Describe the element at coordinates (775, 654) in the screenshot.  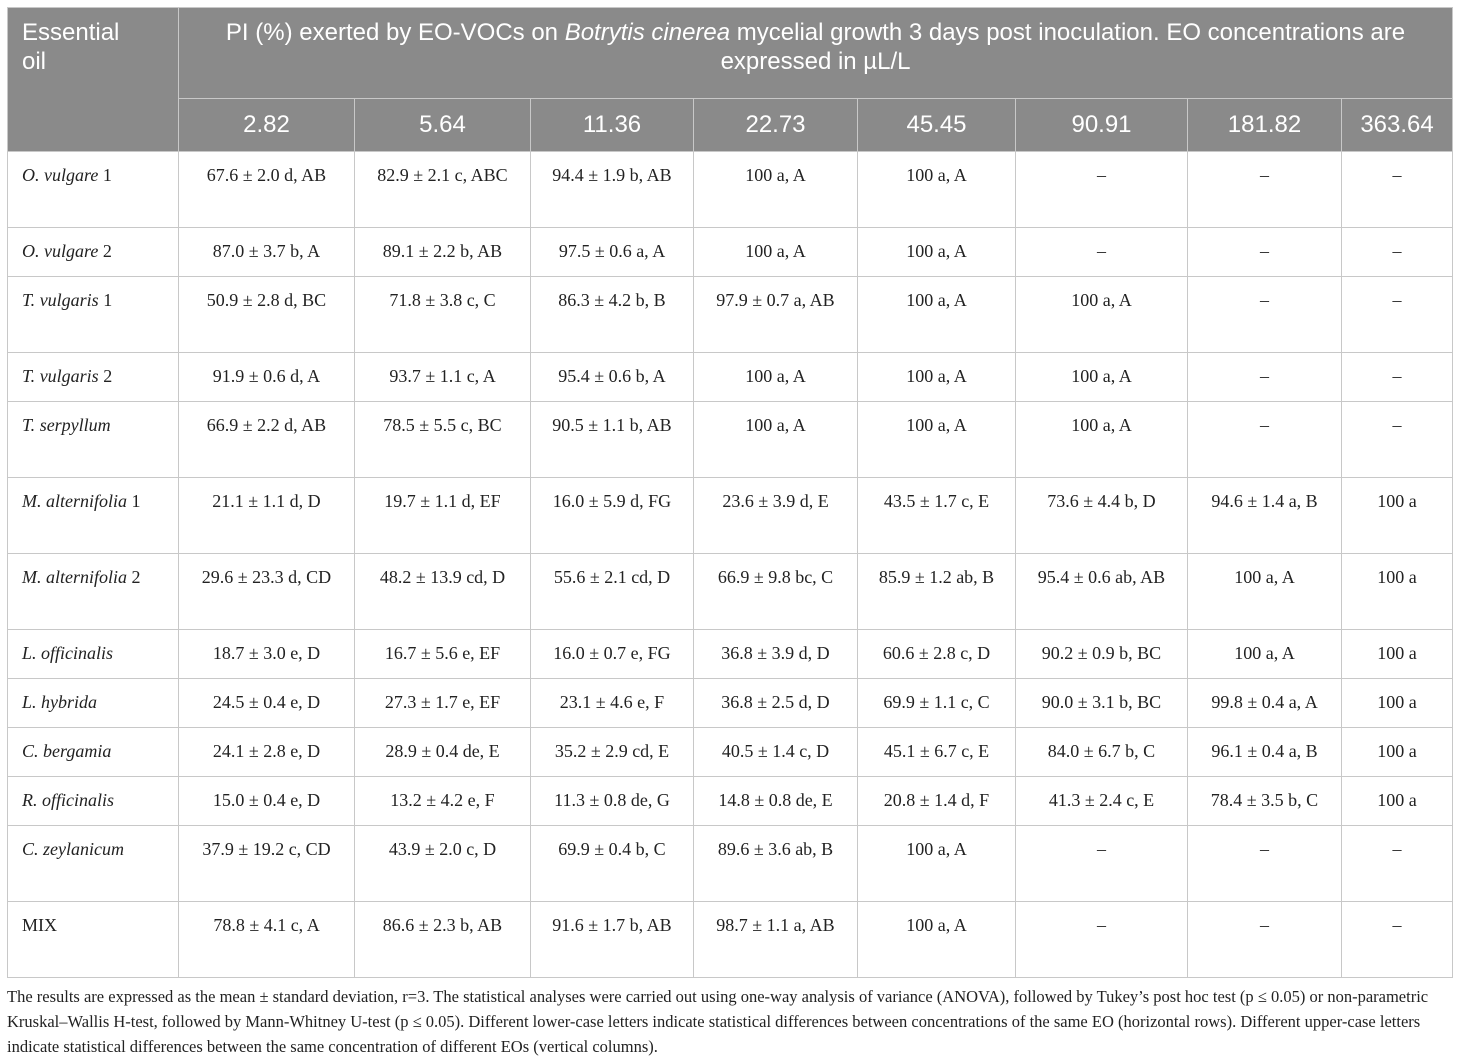
I see `table-cell: 36.8 ± 3.9 d, D` at that location.